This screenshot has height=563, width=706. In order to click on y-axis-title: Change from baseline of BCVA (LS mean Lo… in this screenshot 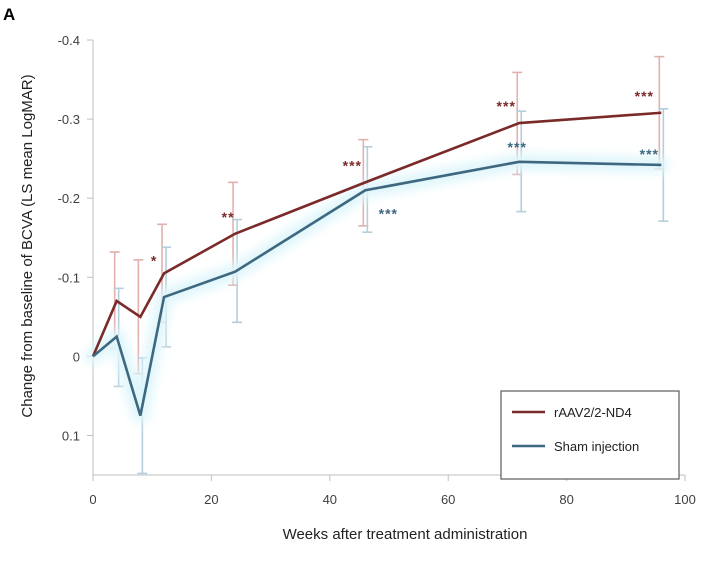, I will do `click(27, 245)`.